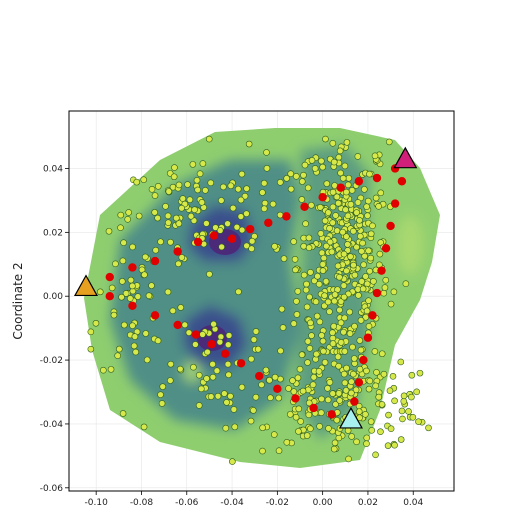  Describe the element at coordinates (232, 503) in the screenshot. I see `x-tick-label: -0.04` at that location.